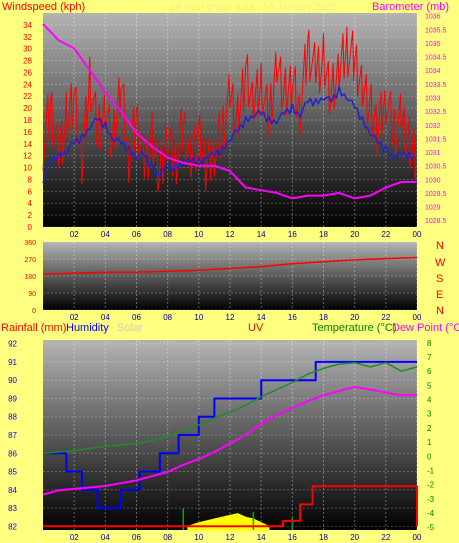 The height and width of the screenshot is (543, 459). What do you see at coordinates (431, 513) in the screenshot?
I see `y-right-tick-label: -4` at bounding box center [431, 513].